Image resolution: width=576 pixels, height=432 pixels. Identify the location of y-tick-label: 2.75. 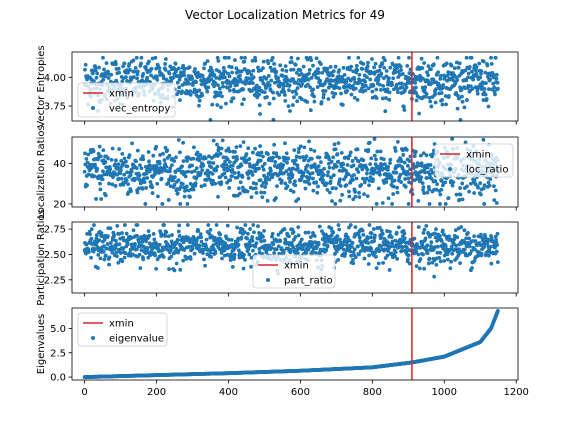
(55, 230).